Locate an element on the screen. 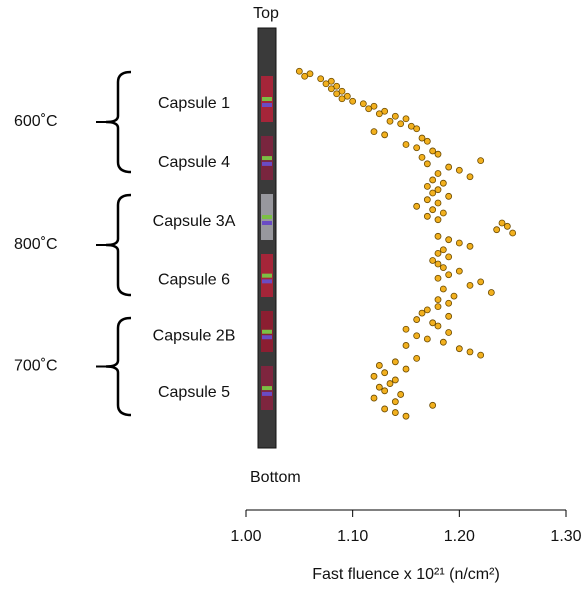 This screenshot has width=583, height=595. x-axis-title: Fast fluence x 10²¹ (n/cm²) is located at coordinates (406, 574).